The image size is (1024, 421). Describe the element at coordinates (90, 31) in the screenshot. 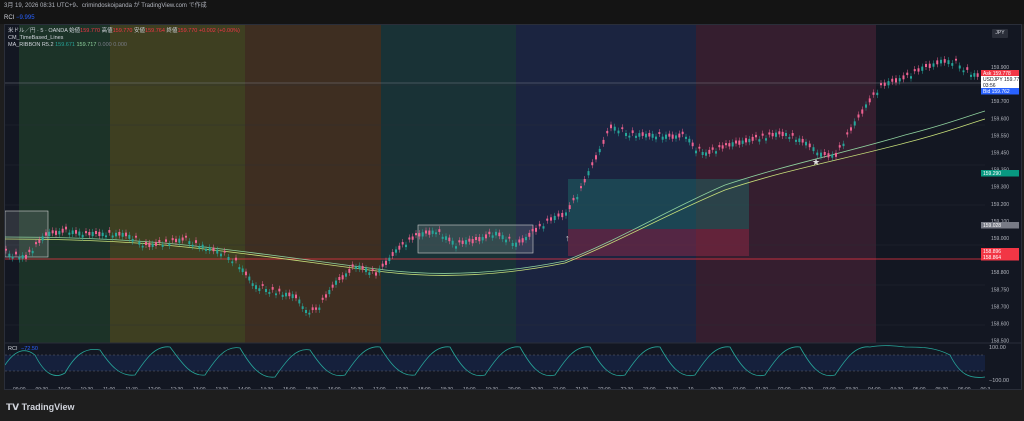

I see `legend-open: 159.770` at that location.